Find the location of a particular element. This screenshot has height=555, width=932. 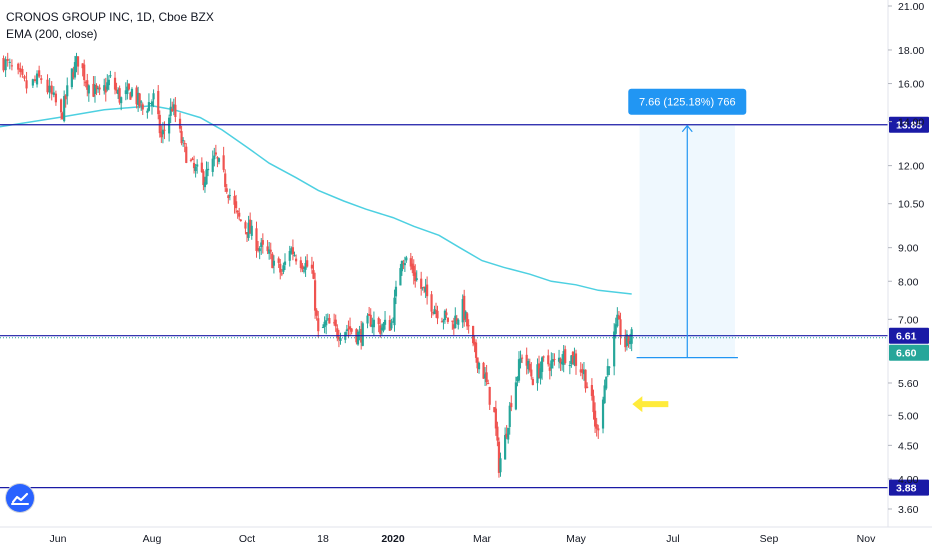

y-tick-label: 12.00 is located at coordinates (911, 167).